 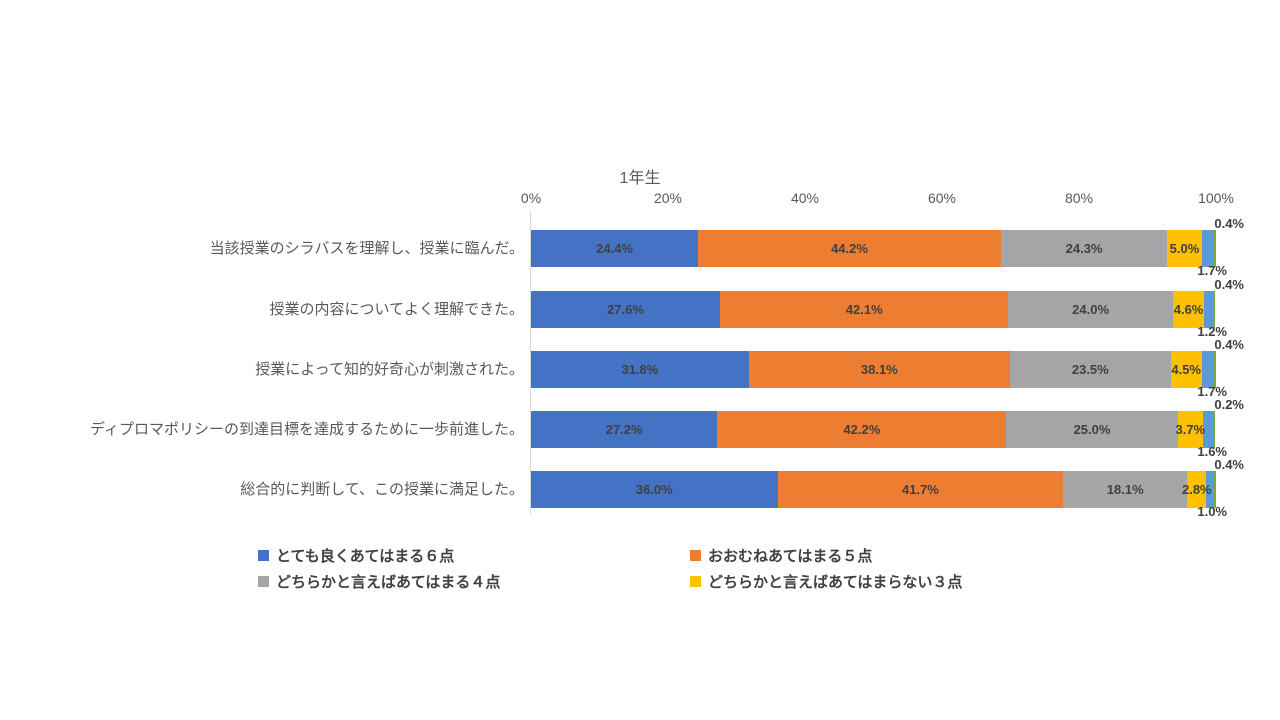 What do you see at coordinates (1079, 198) in the screenshot?
I see `x-axis-tick: 80%` at bounding box center [1079, 198].